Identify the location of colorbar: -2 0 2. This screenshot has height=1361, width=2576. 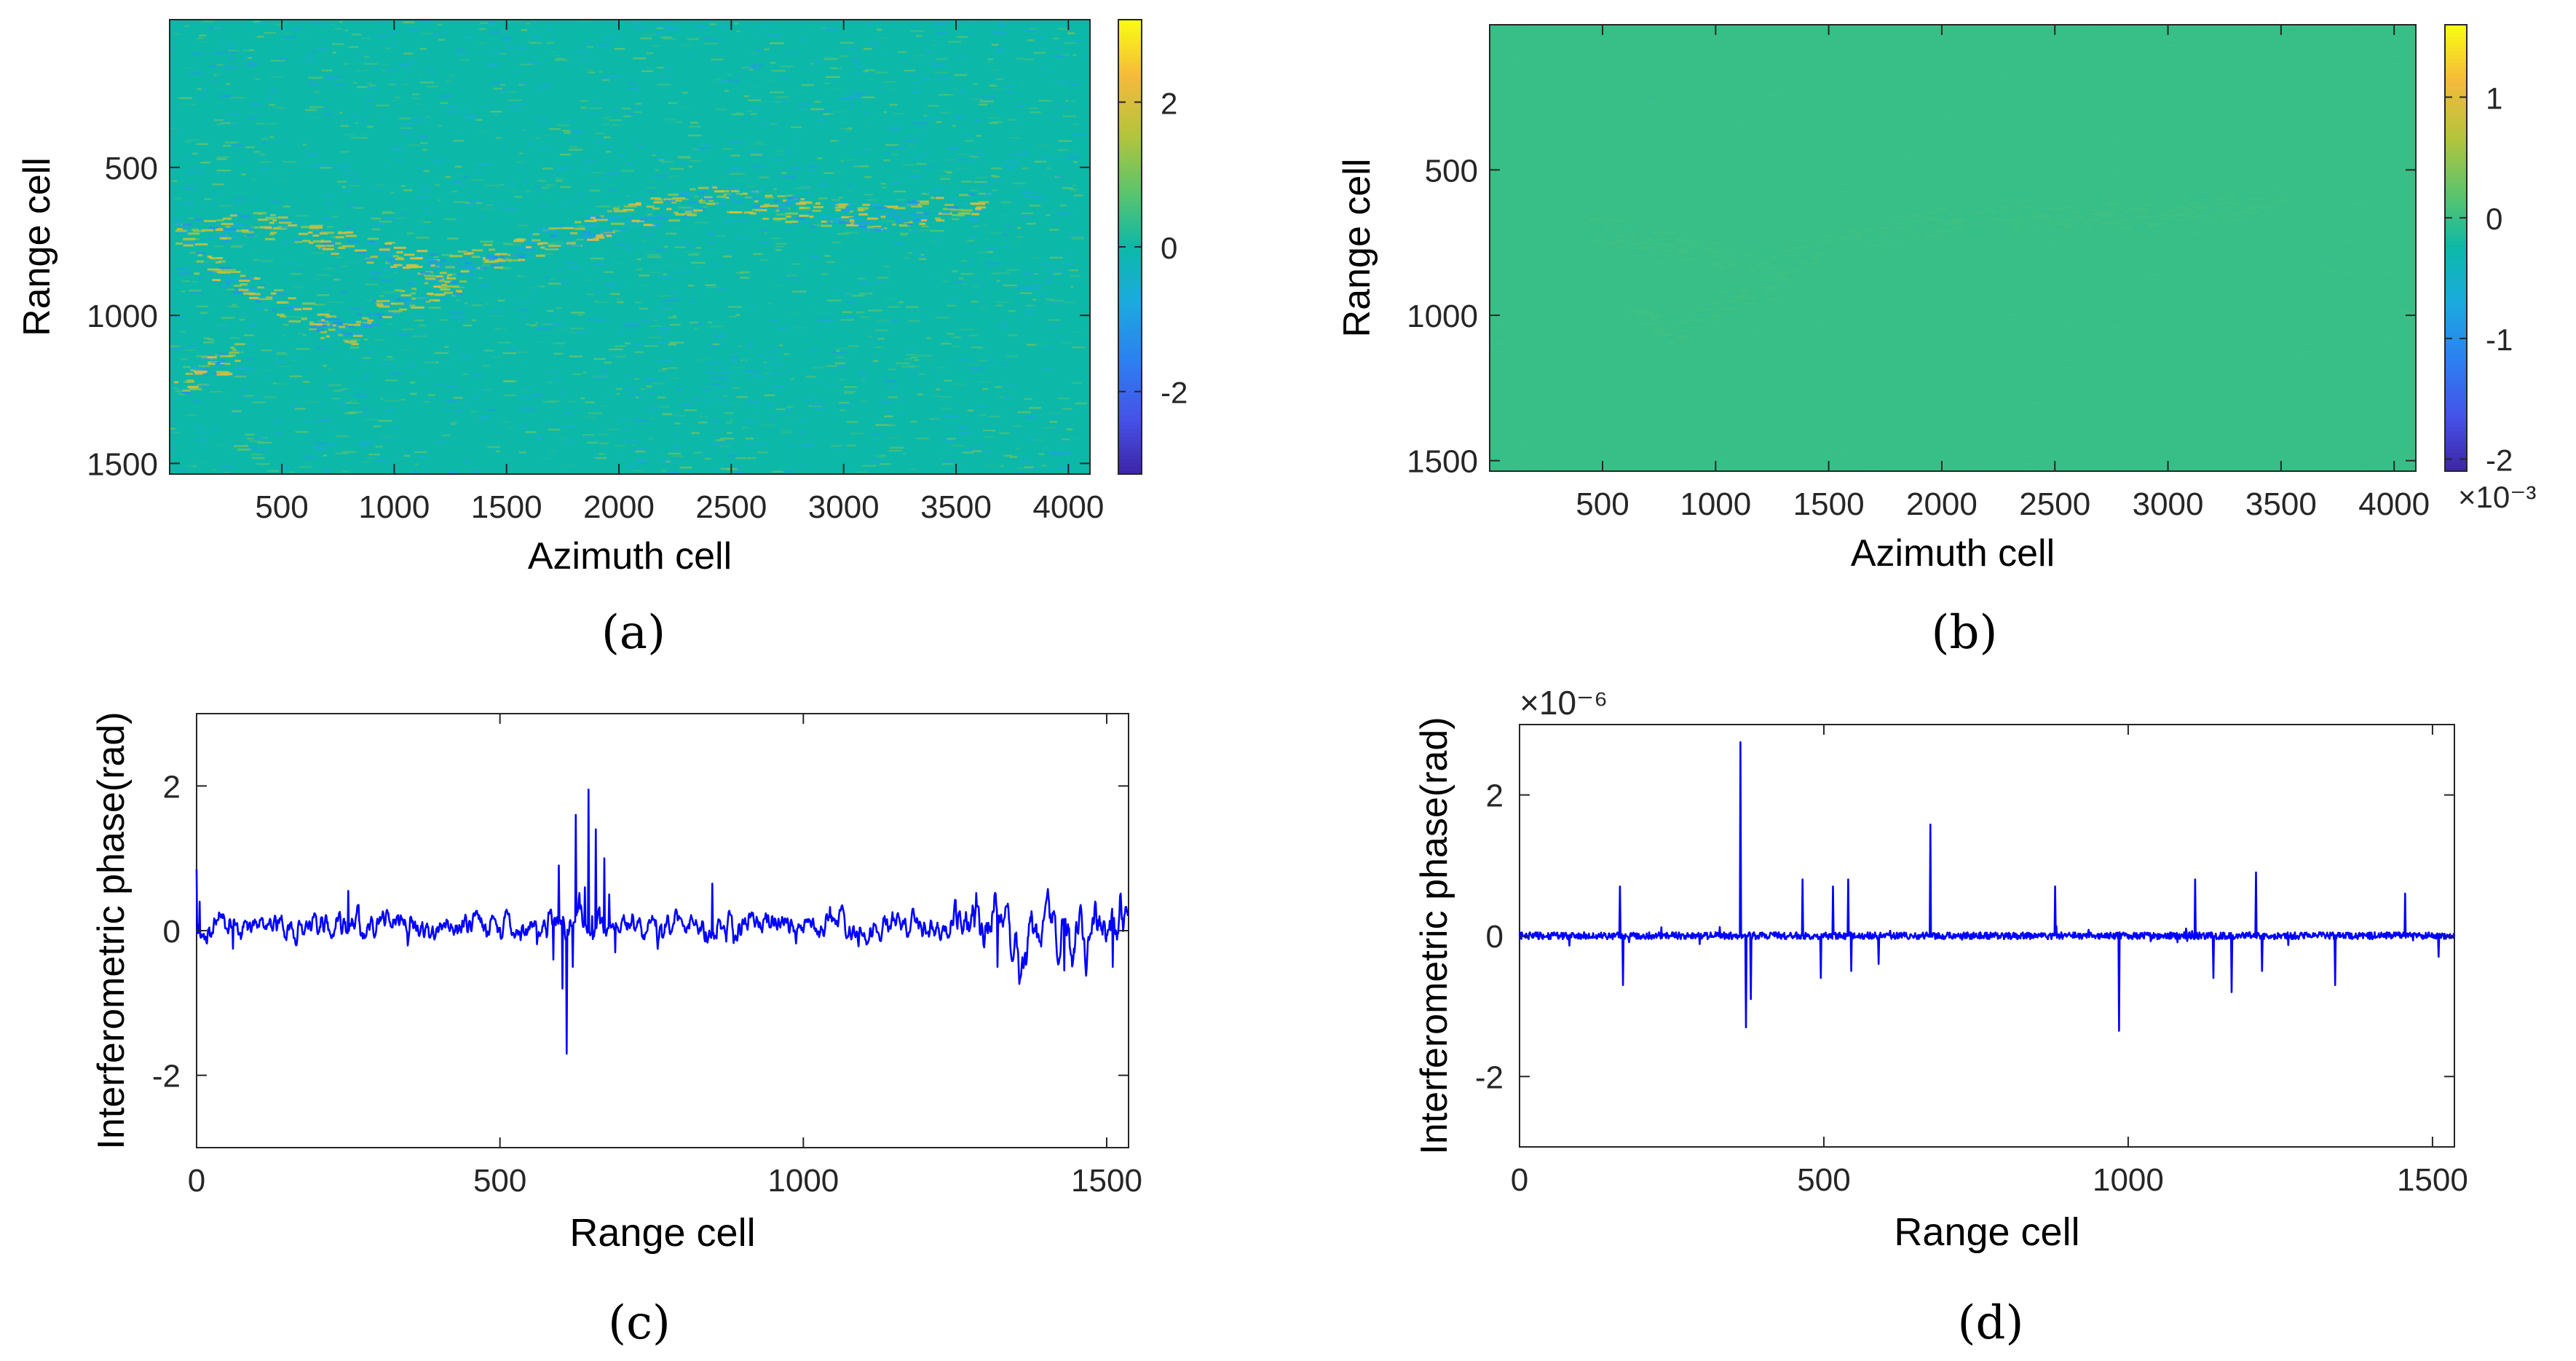
(1153, 247).